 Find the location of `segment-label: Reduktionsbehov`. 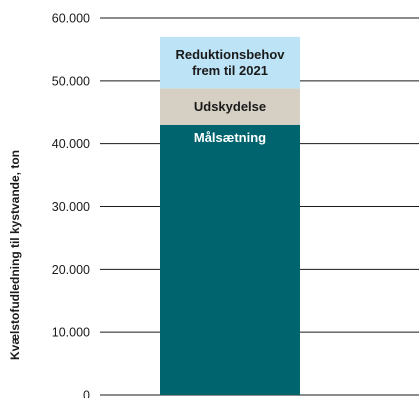

segment-label: Reduktionsbehov is located at coordinates (230, 54).